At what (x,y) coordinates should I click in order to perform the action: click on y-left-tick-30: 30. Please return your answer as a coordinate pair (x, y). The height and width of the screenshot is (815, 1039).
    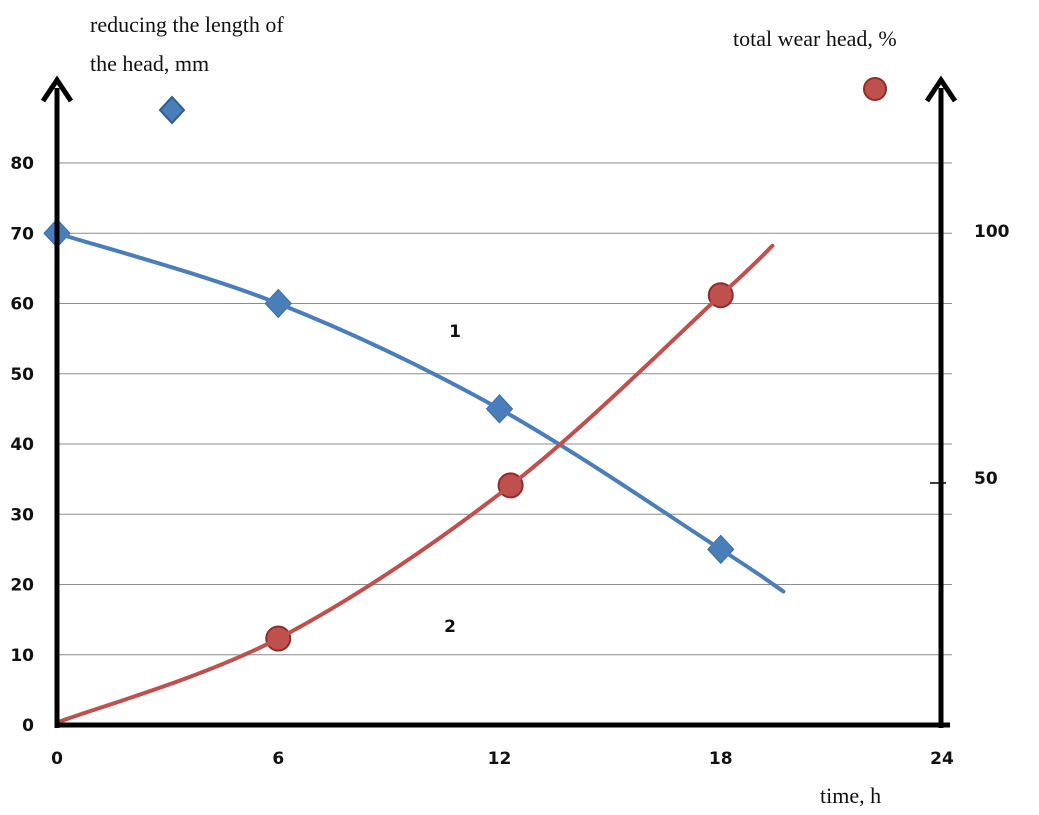
    Looking at the image, I should click on (22, 515).